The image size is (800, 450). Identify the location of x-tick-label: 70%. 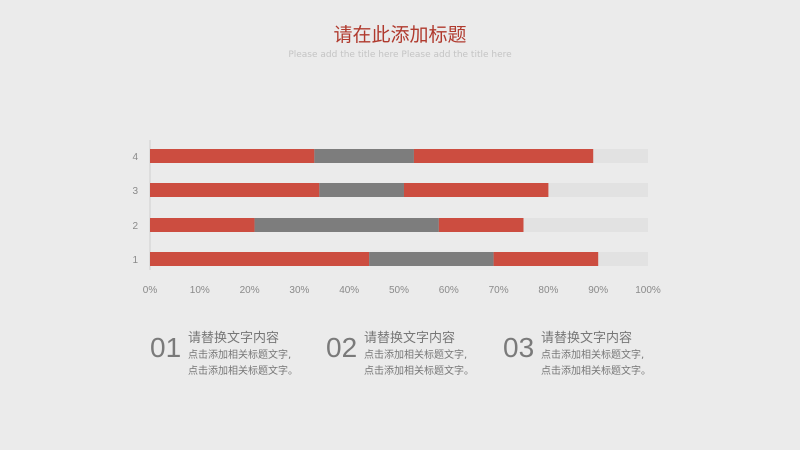
(499, 290).